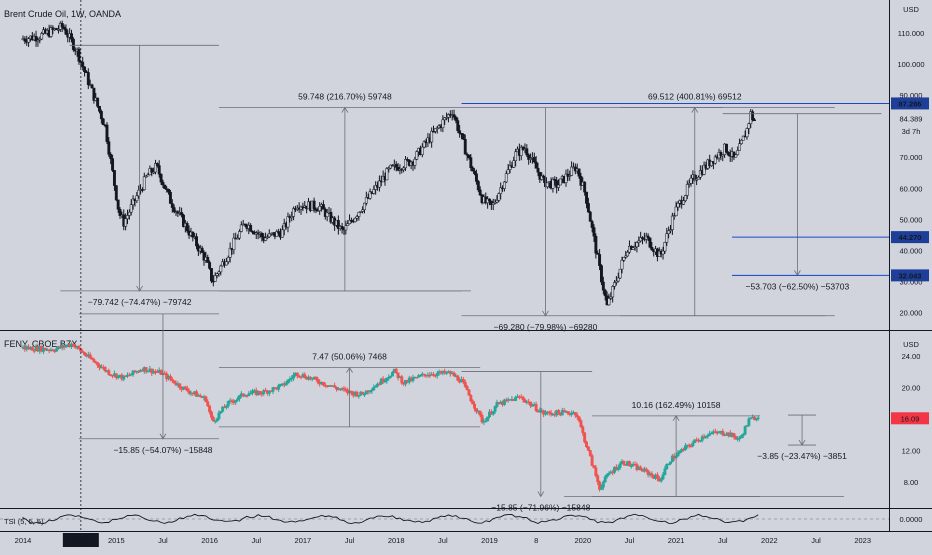 Image resolution: width=932 pixels, height=555 pixels. I want to click on time-axis-label: 2020, so click(582, 540).